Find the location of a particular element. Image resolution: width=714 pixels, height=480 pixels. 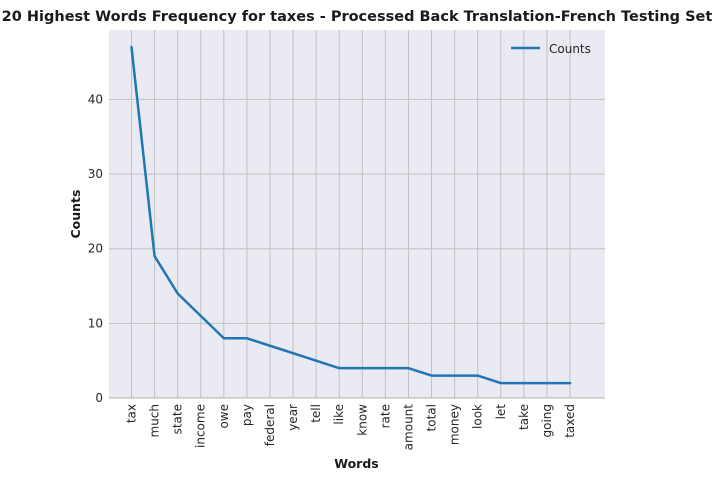

y-tick-label: 20 is located at coordinates (95, 249).